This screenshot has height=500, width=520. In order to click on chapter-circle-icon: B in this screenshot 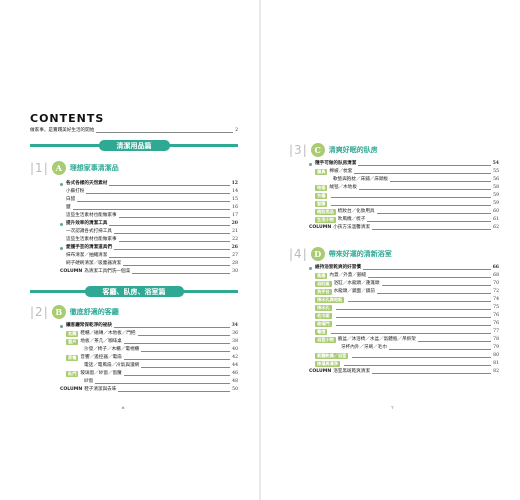, I will do `click(58, 312)`.